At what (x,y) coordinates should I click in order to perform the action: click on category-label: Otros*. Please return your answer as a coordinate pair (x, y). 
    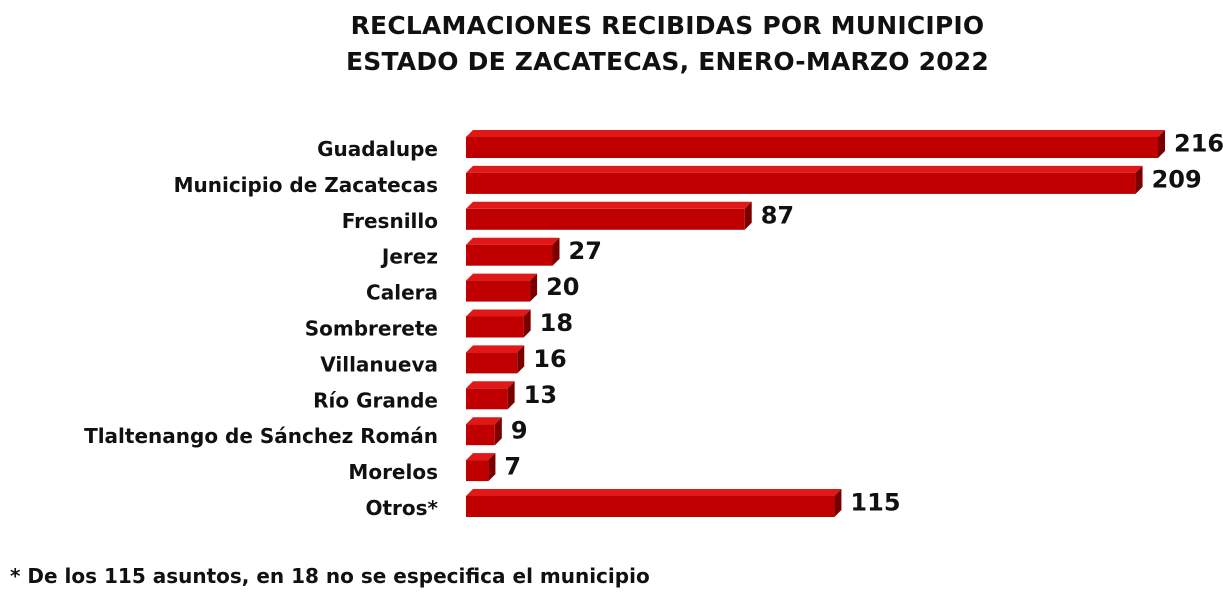
    Looking at the image, I should click on (401, 508).